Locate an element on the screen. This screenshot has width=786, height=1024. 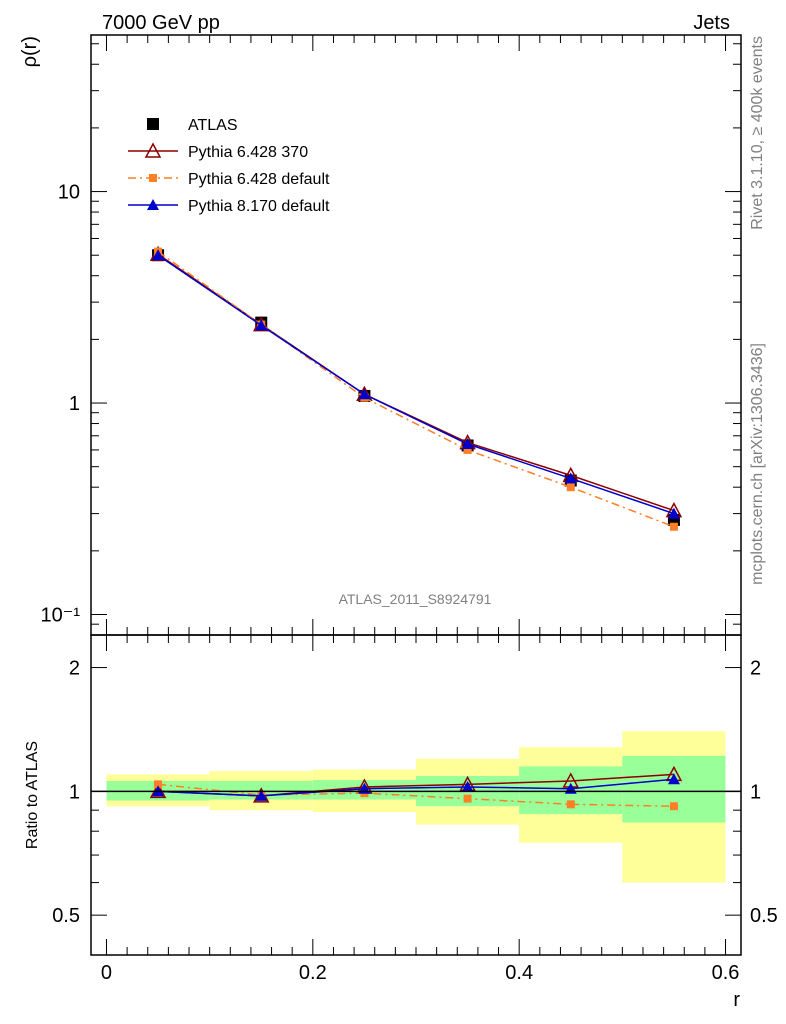
ratio-y-tick-label-right: 0.5 is located at coordinates (764, 916).